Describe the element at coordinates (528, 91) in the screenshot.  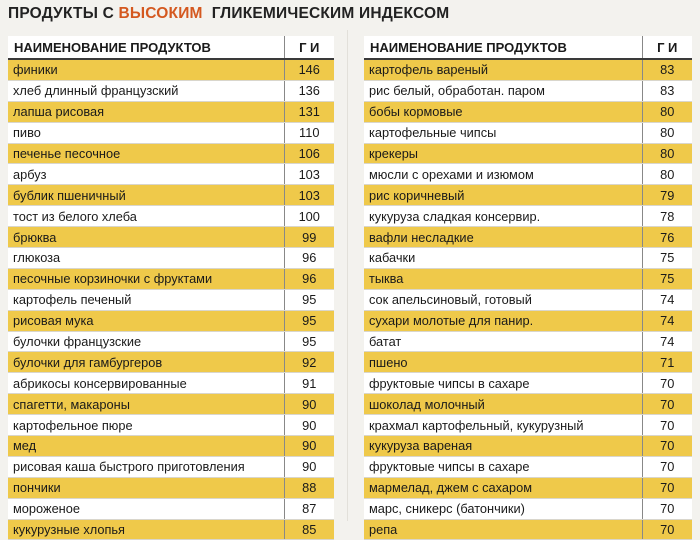
I see `table-row: рис белый, обработан. паром 83` at that location.